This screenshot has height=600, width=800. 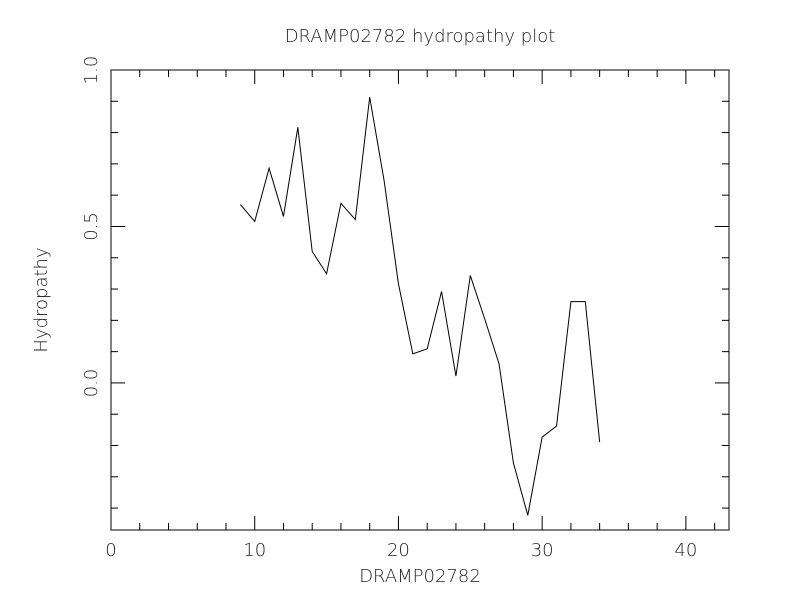 I want to click on x-tick-label: 20, so click(x=398, y=550).